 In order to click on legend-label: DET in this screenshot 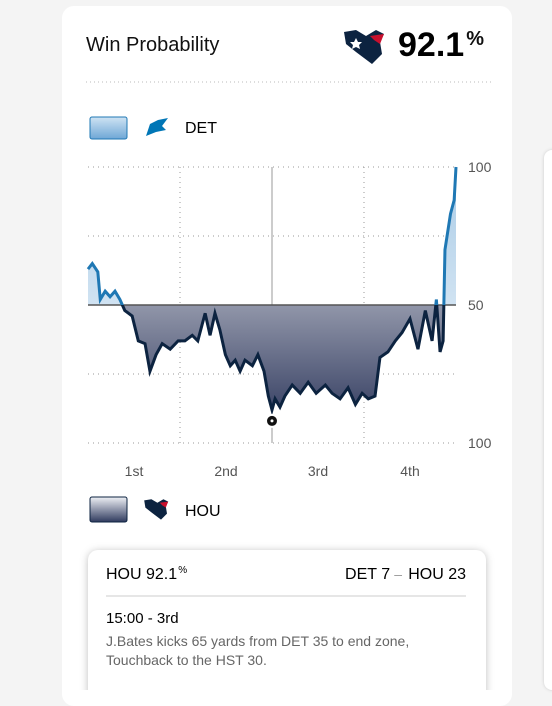, I will do `click(201, 128)`.